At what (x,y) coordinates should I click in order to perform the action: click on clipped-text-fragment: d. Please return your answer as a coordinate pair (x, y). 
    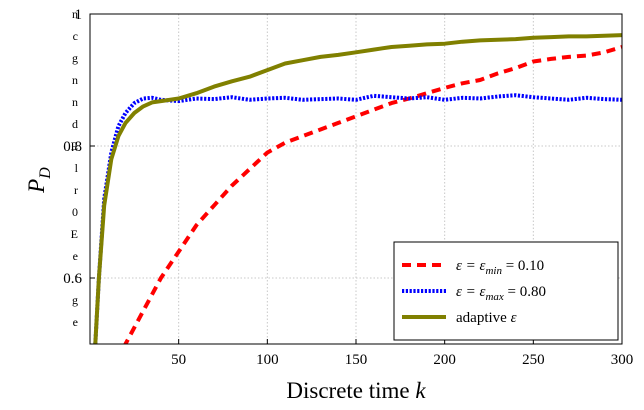
    Looking at the image, I should click on (75, 124).